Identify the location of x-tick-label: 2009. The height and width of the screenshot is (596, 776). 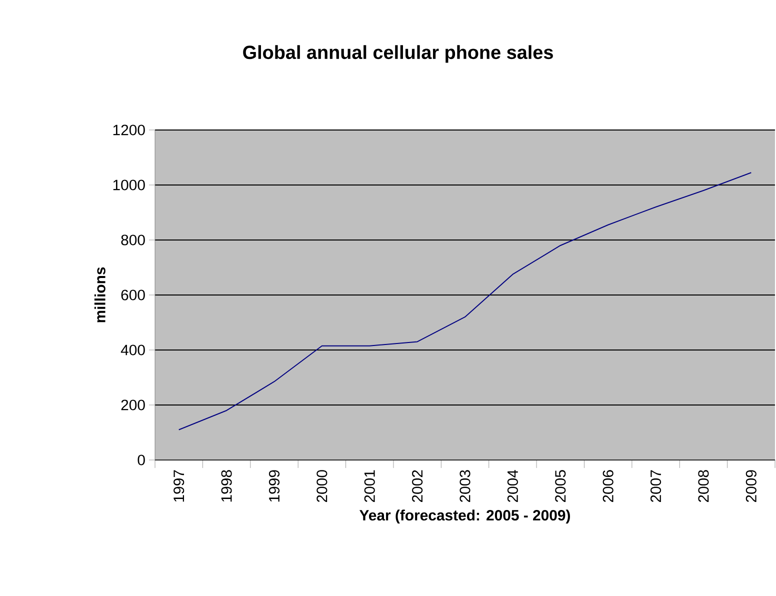
(751, 486).